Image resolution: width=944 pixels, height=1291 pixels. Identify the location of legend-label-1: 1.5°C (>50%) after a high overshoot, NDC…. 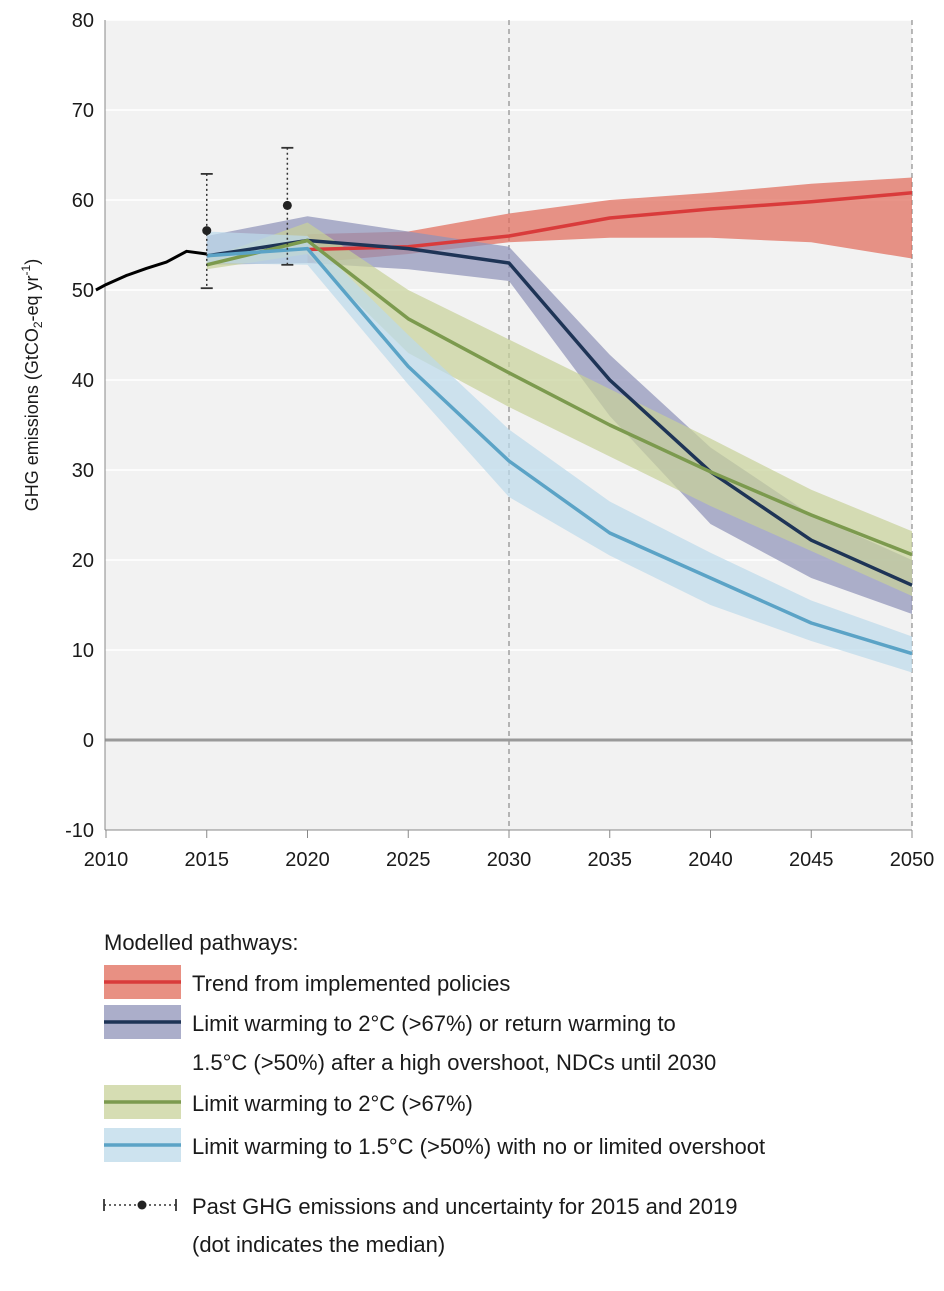
(454, 1062).